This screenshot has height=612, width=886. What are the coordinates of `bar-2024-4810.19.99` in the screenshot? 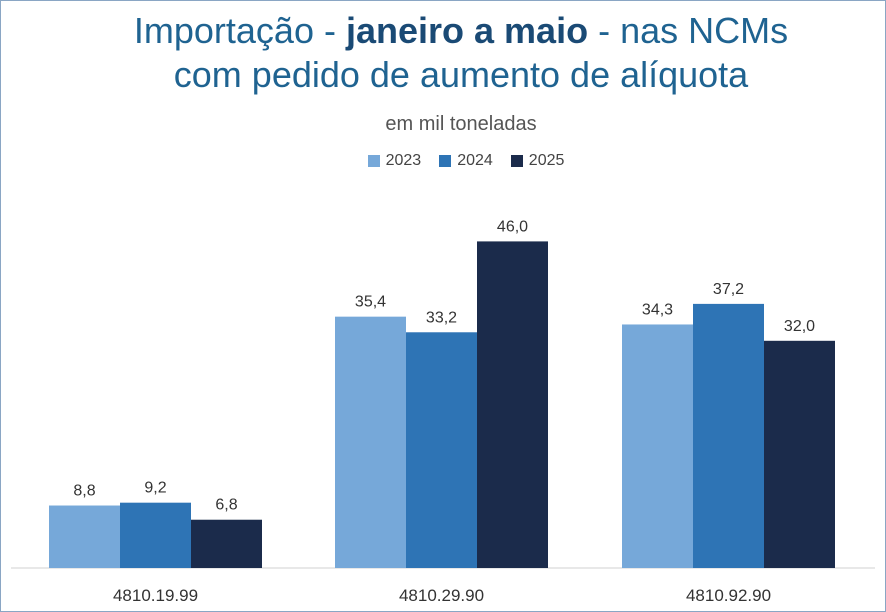 It's located at (155, 535).